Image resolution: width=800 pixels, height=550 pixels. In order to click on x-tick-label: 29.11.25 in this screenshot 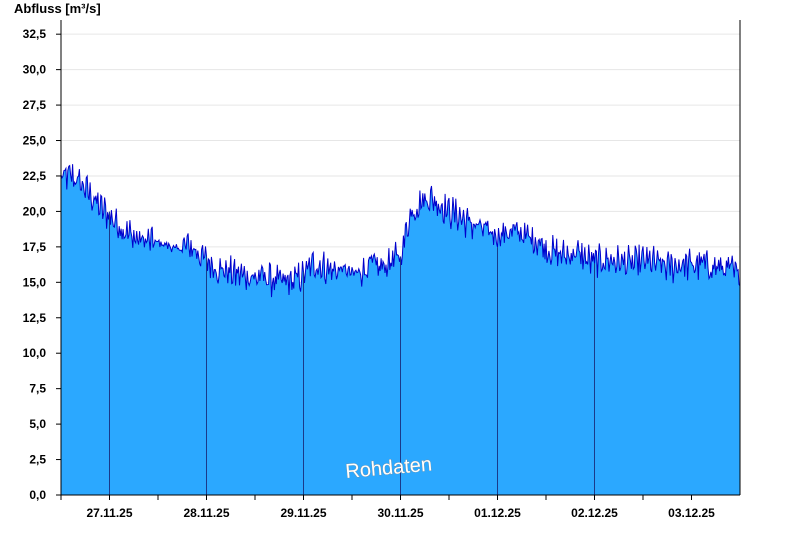, I will do `click(303, 513)`.